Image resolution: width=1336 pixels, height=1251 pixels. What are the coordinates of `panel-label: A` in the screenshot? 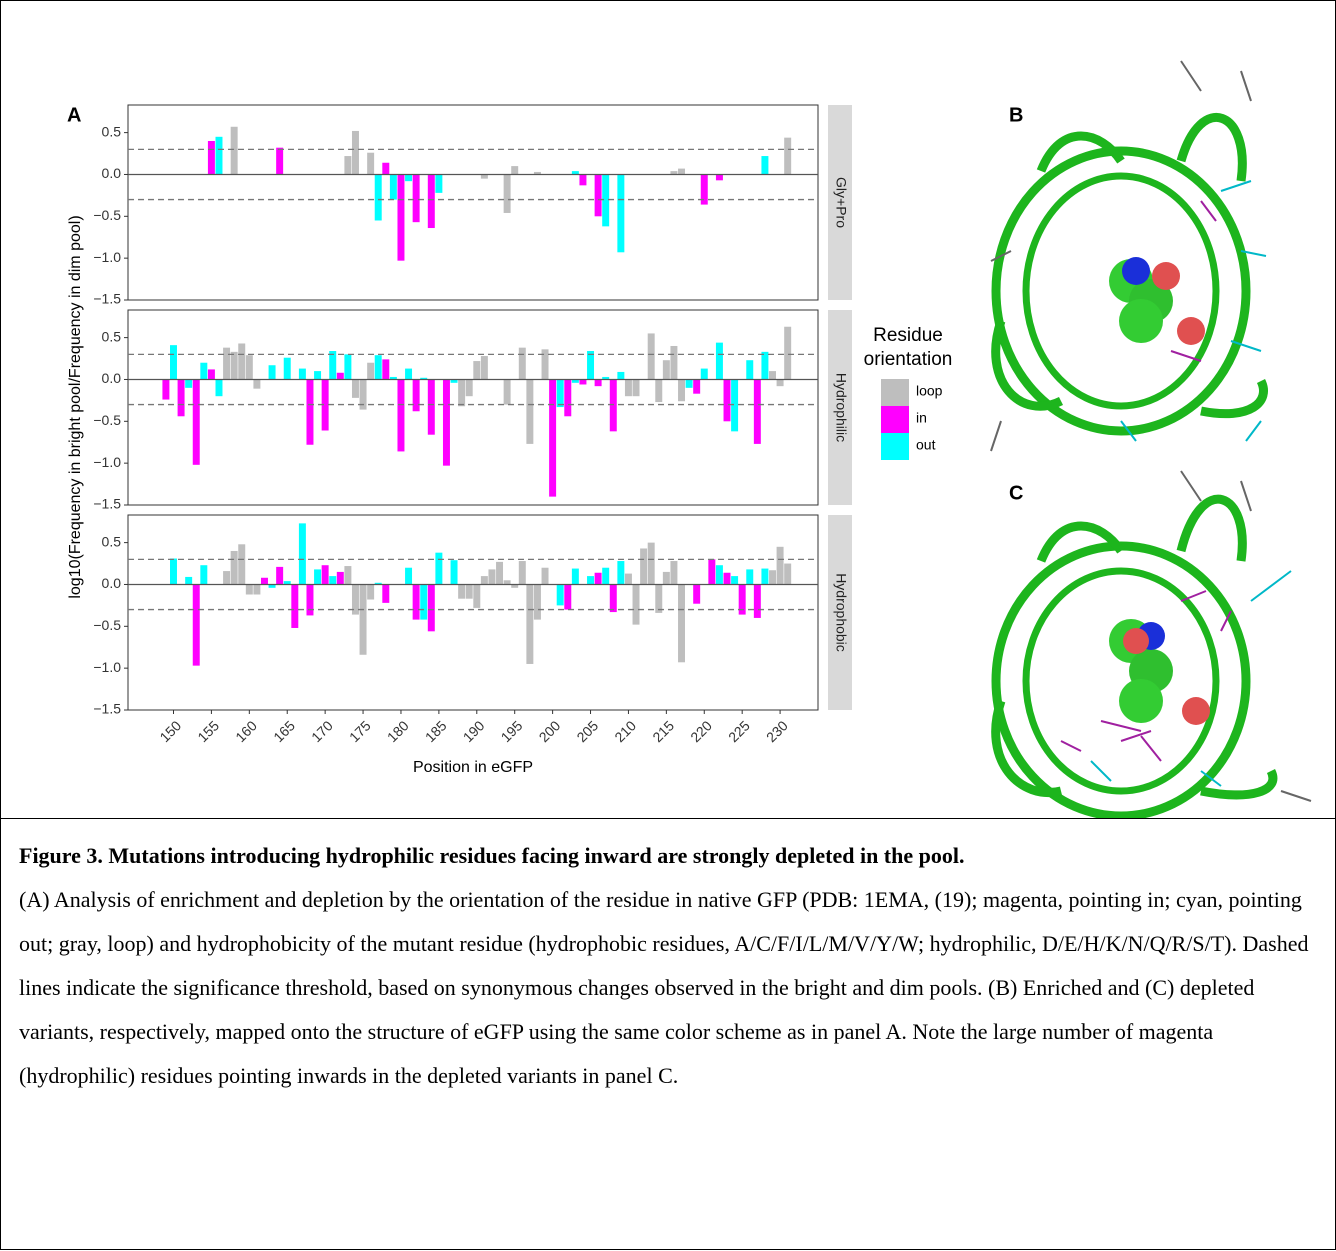 It's located at (74, 115).